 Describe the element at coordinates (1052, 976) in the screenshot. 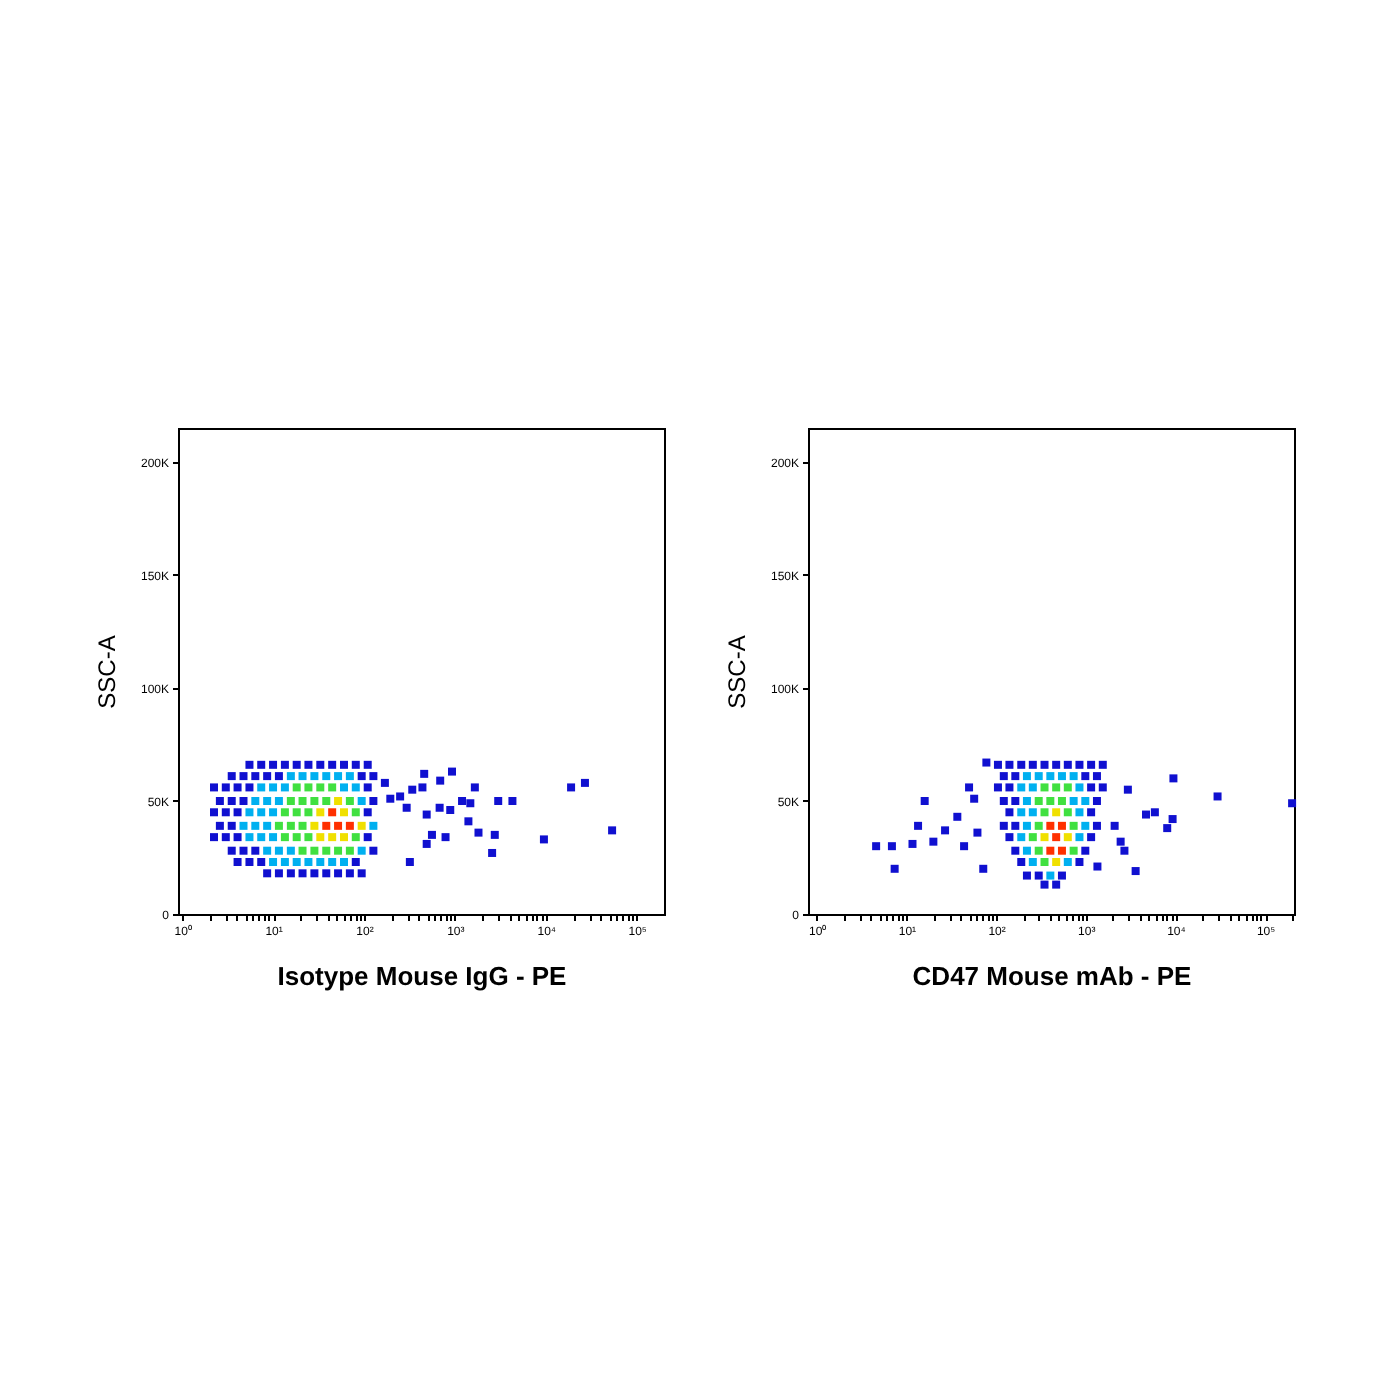

I see `x-axis-title: CD47 Mouse mAb - PE` at that location.